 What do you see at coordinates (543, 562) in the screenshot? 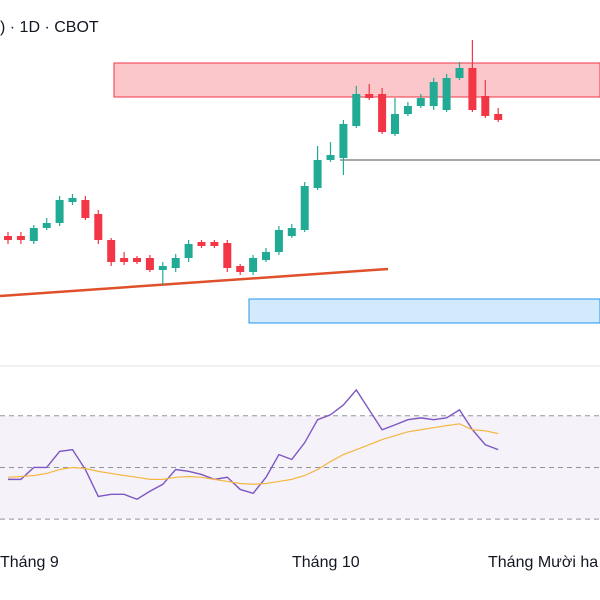
I see `x-tick-label: Tháng Mười ha` at bounding box center [543, 562].